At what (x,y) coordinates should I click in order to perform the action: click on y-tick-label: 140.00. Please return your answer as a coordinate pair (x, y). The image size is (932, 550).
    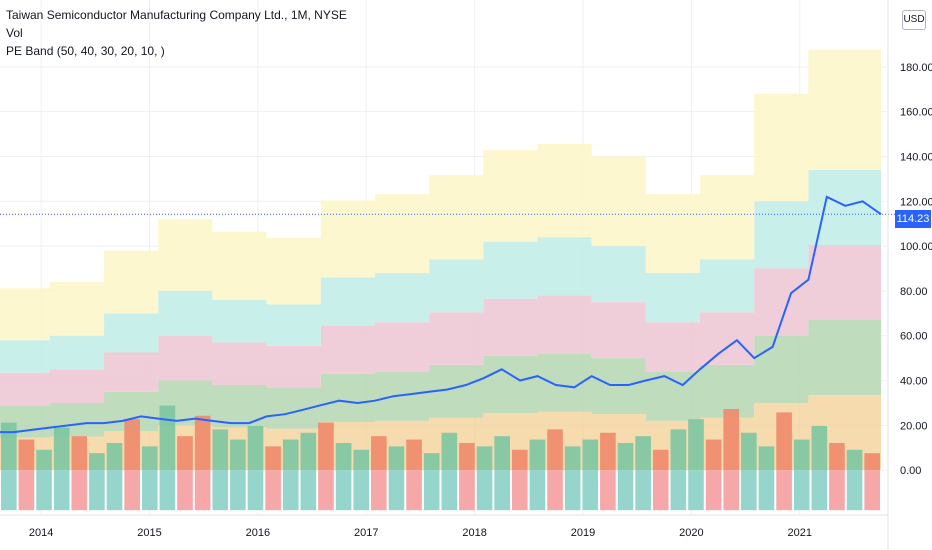
    Looking at the image, I should click on (916, 157).